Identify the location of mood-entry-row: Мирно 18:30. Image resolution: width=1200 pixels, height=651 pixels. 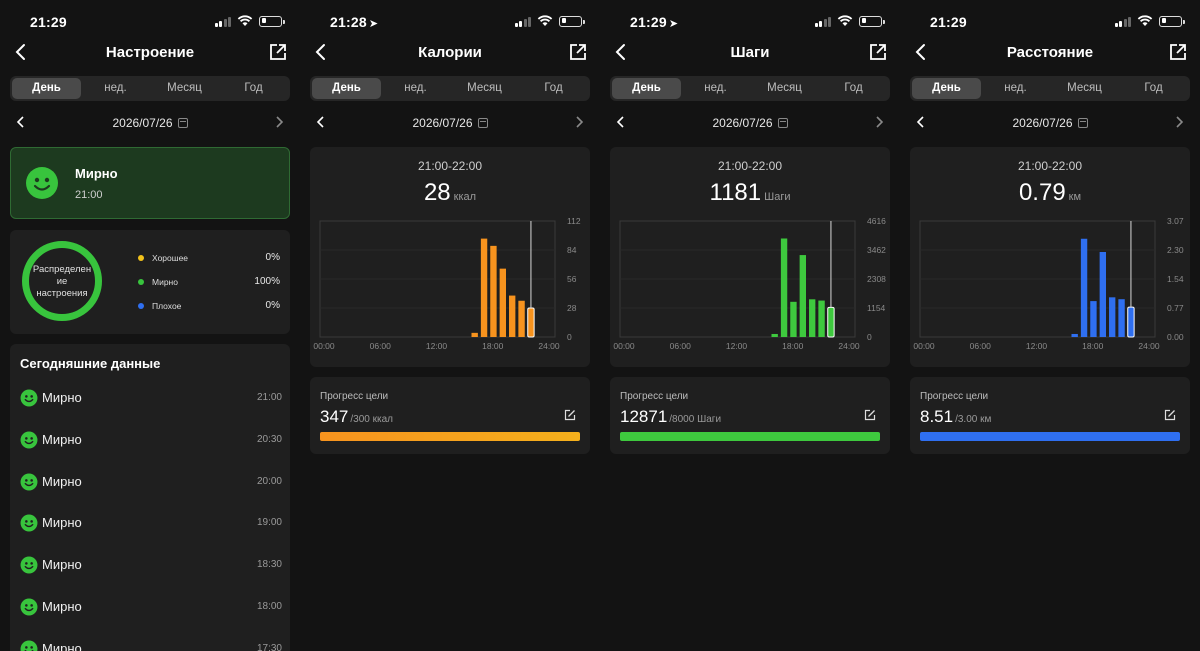
(151, 565).